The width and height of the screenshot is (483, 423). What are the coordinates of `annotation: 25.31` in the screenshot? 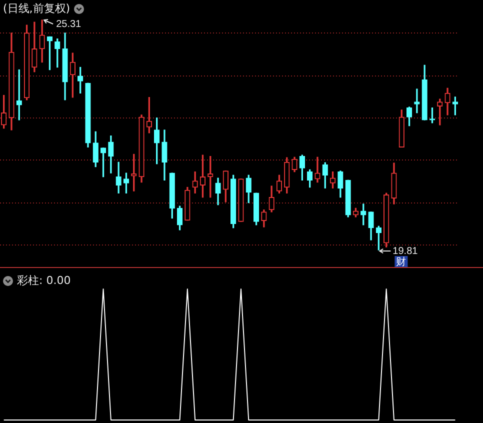 It's located at (69, 24).